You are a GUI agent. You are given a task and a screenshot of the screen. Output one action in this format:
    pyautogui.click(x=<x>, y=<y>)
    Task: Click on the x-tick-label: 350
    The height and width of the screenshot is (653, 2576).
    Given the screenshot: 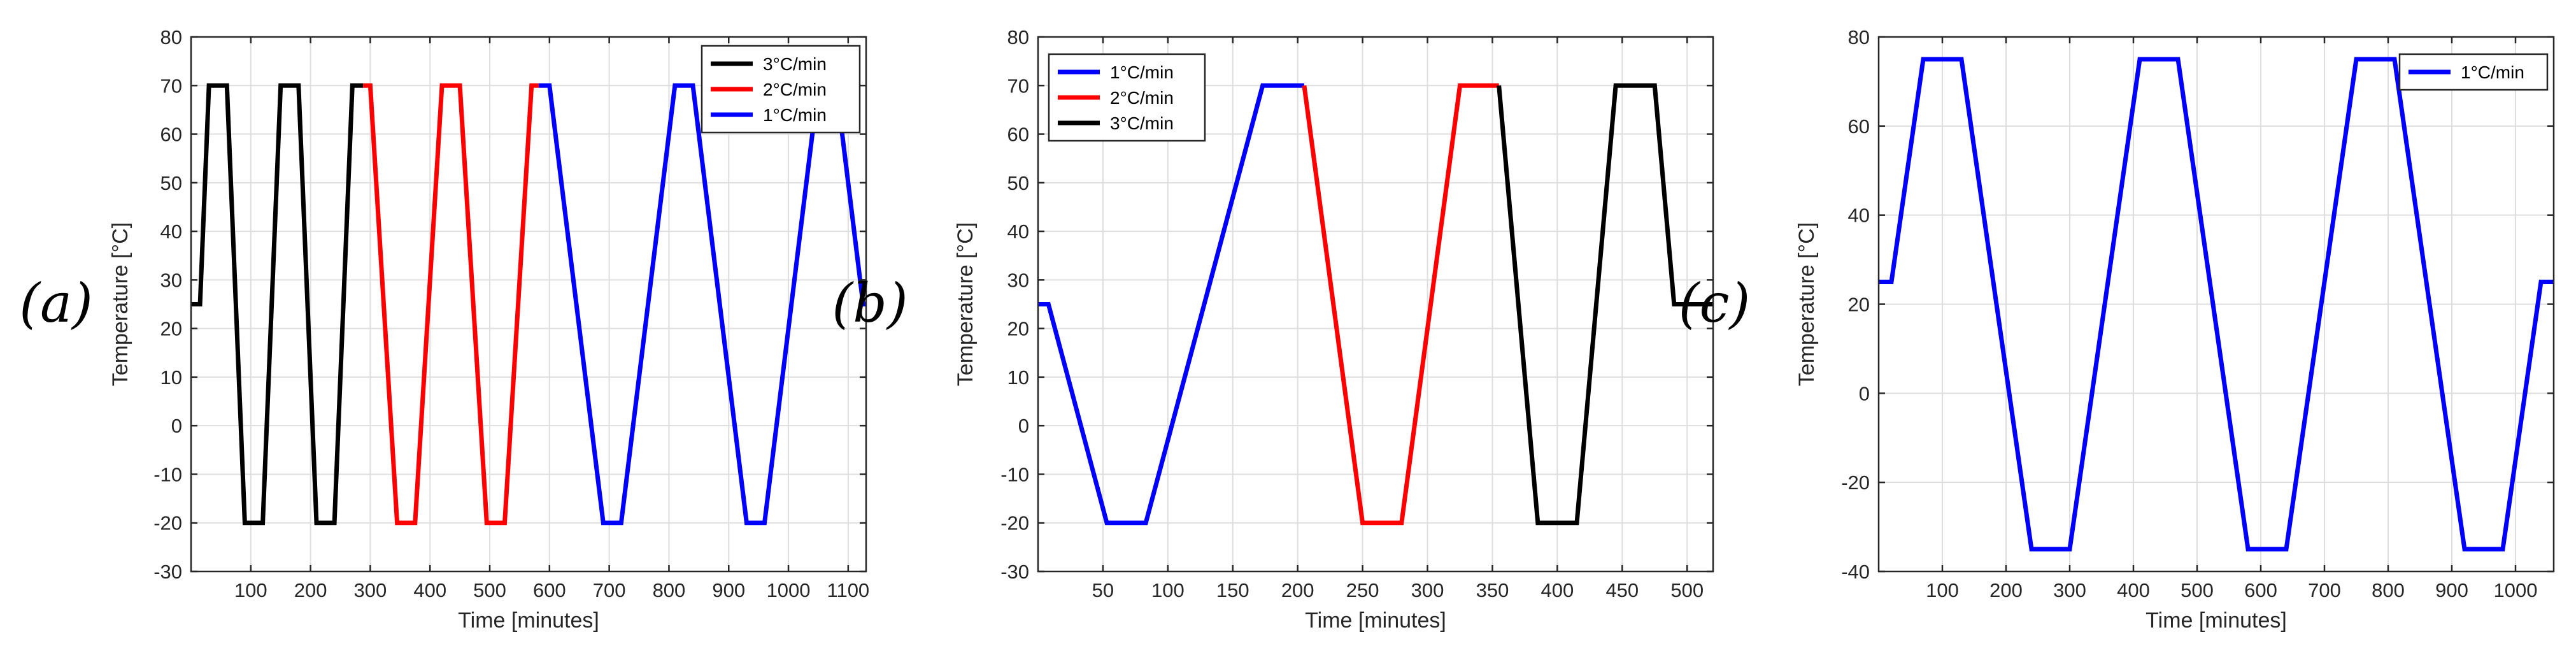 What is the action you would take?
    pyautogui.click(x=1493, y=590)
    